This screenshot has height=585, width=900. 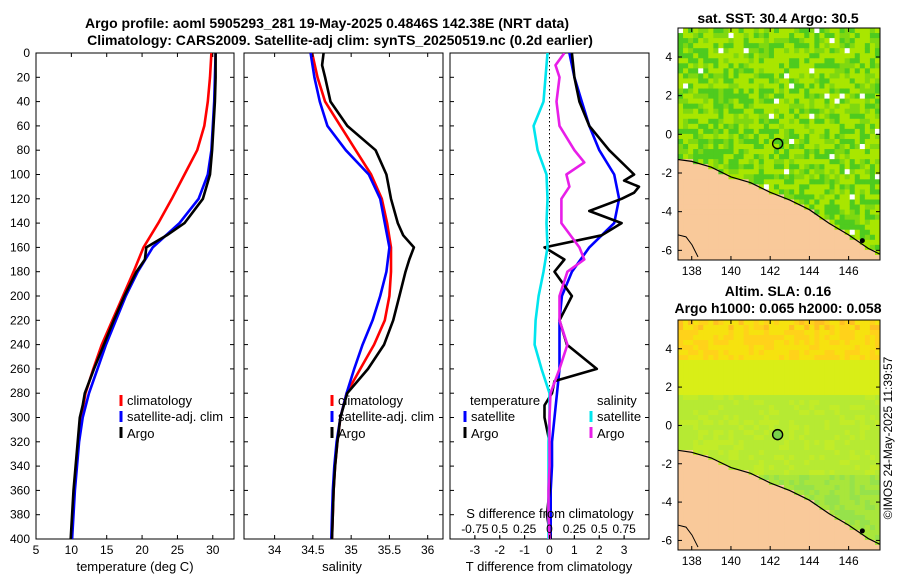 What do you see at coordinates (779, 144) in the screenshot?
I see `sst-map` at bounding box center [779, 144].